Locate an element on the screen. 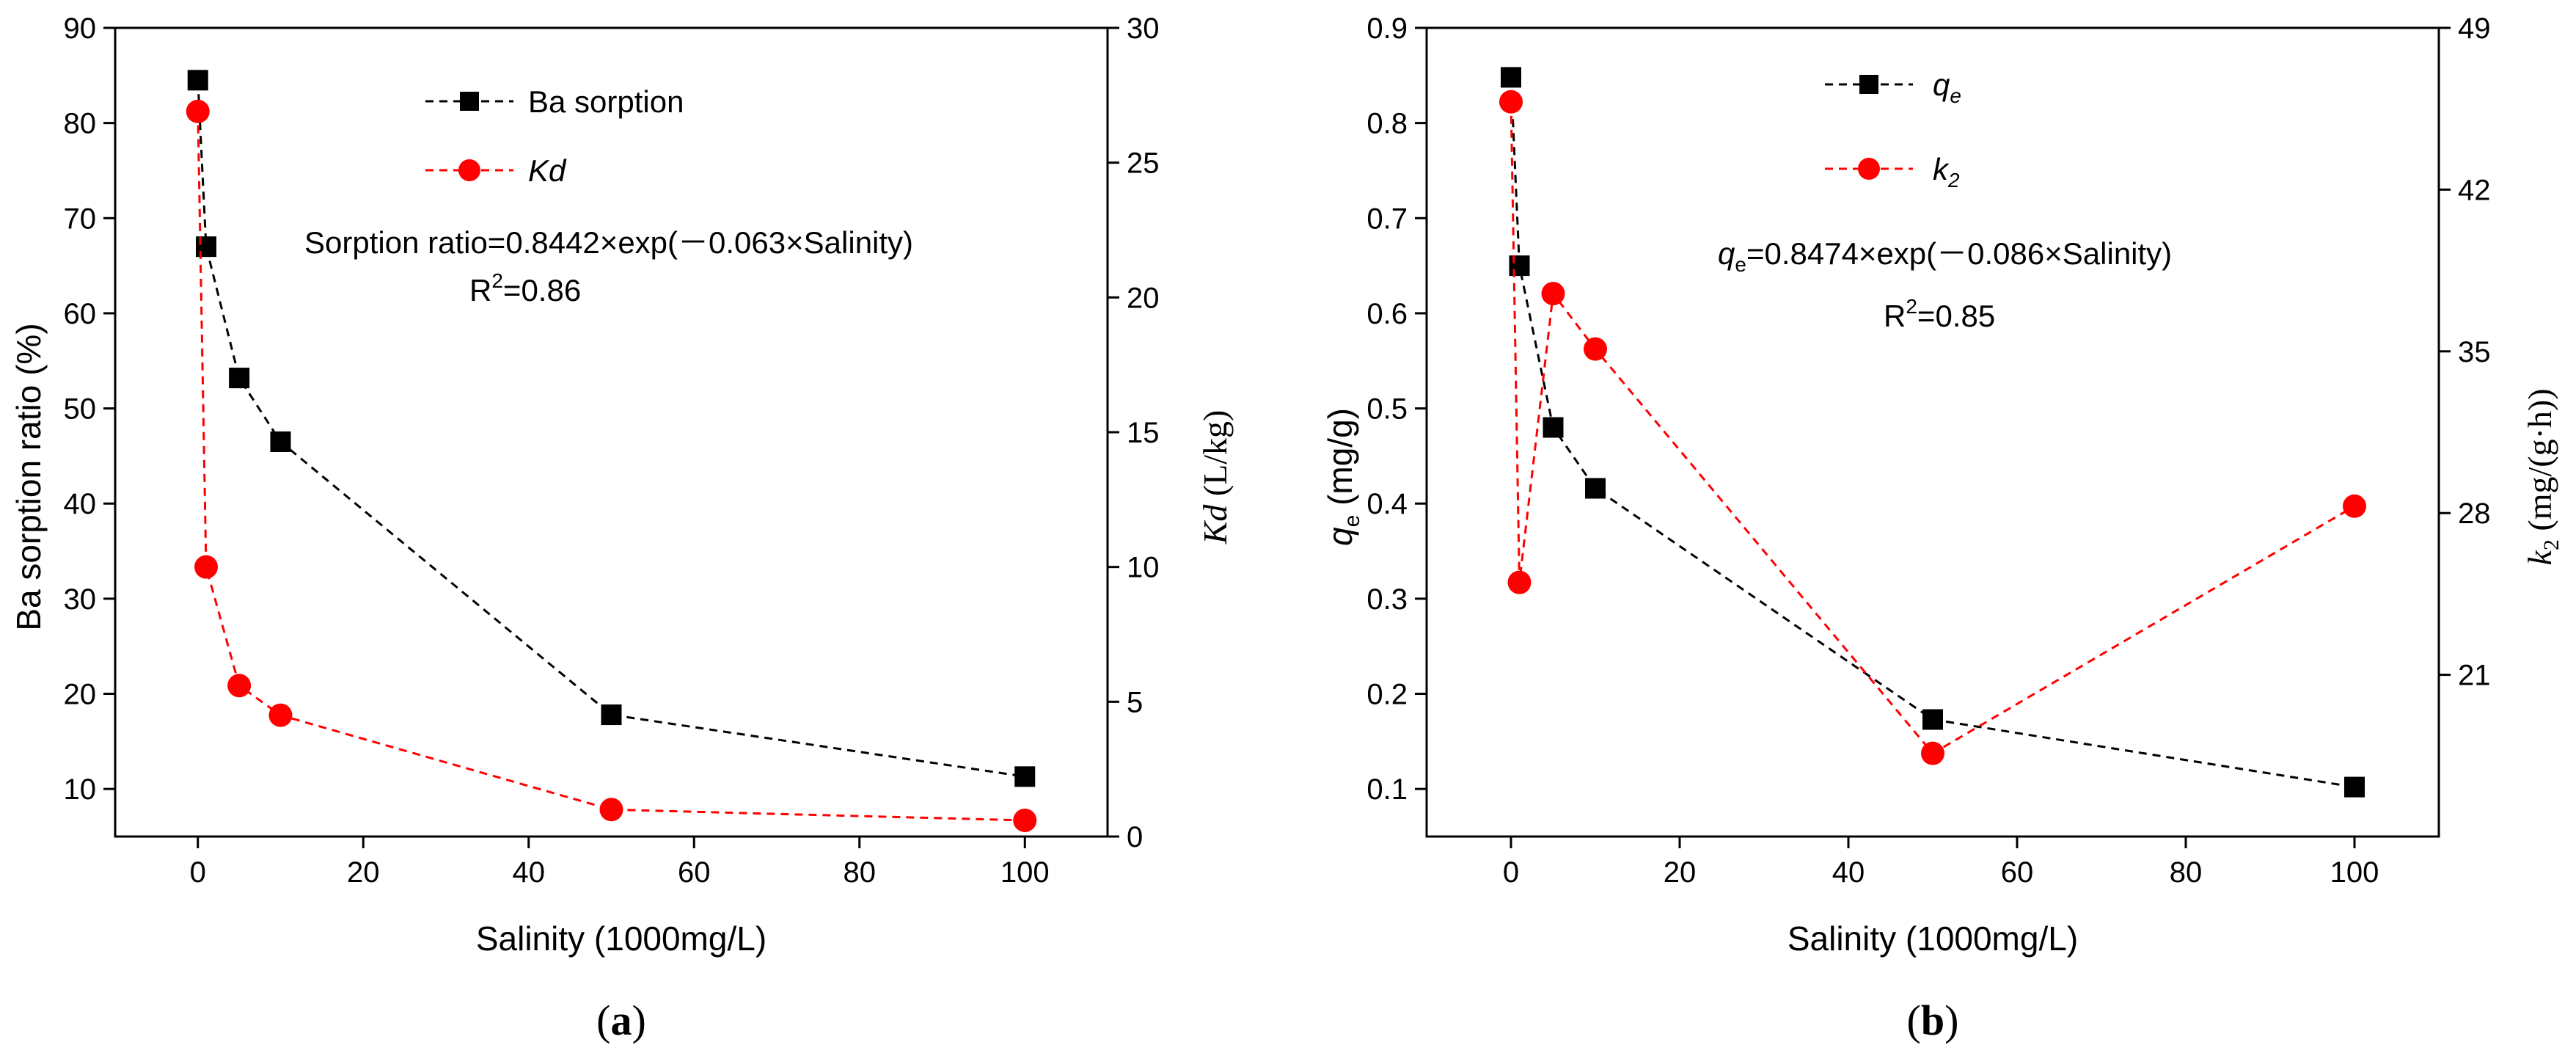  panel-b-r2-value: =0.85 is located at coordinates (1956, 316).